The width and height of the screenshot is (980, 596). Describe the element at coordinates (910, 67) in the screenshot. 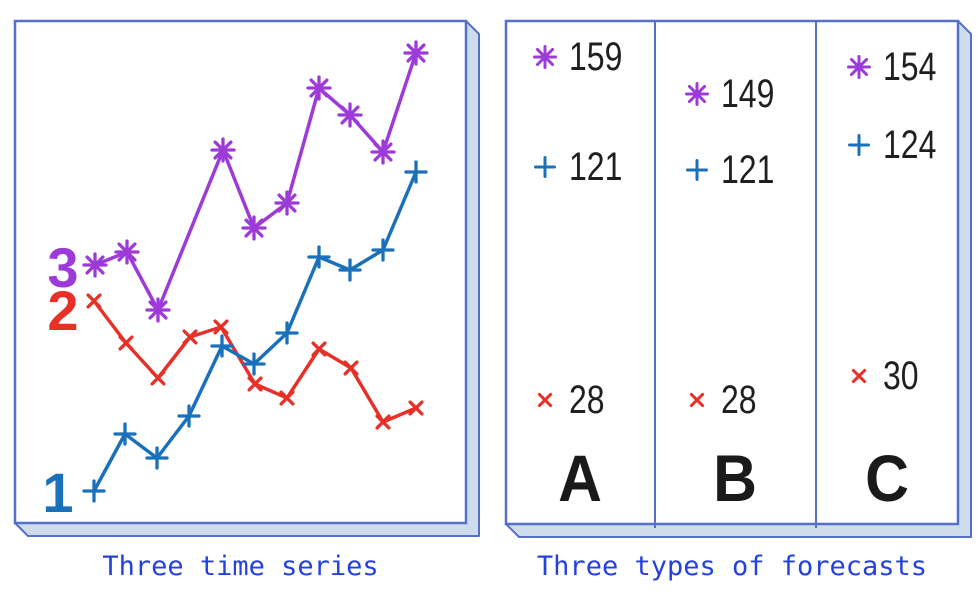

I see `forecast-value: 154` at that location.